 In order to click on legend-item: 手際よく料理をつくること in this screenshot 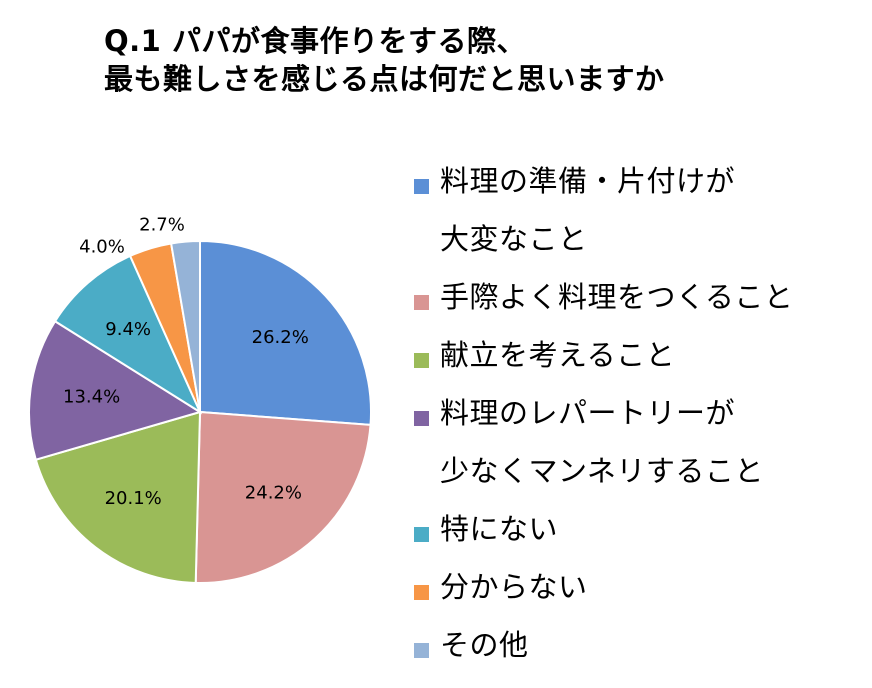, I will do `click(603, 303)`.